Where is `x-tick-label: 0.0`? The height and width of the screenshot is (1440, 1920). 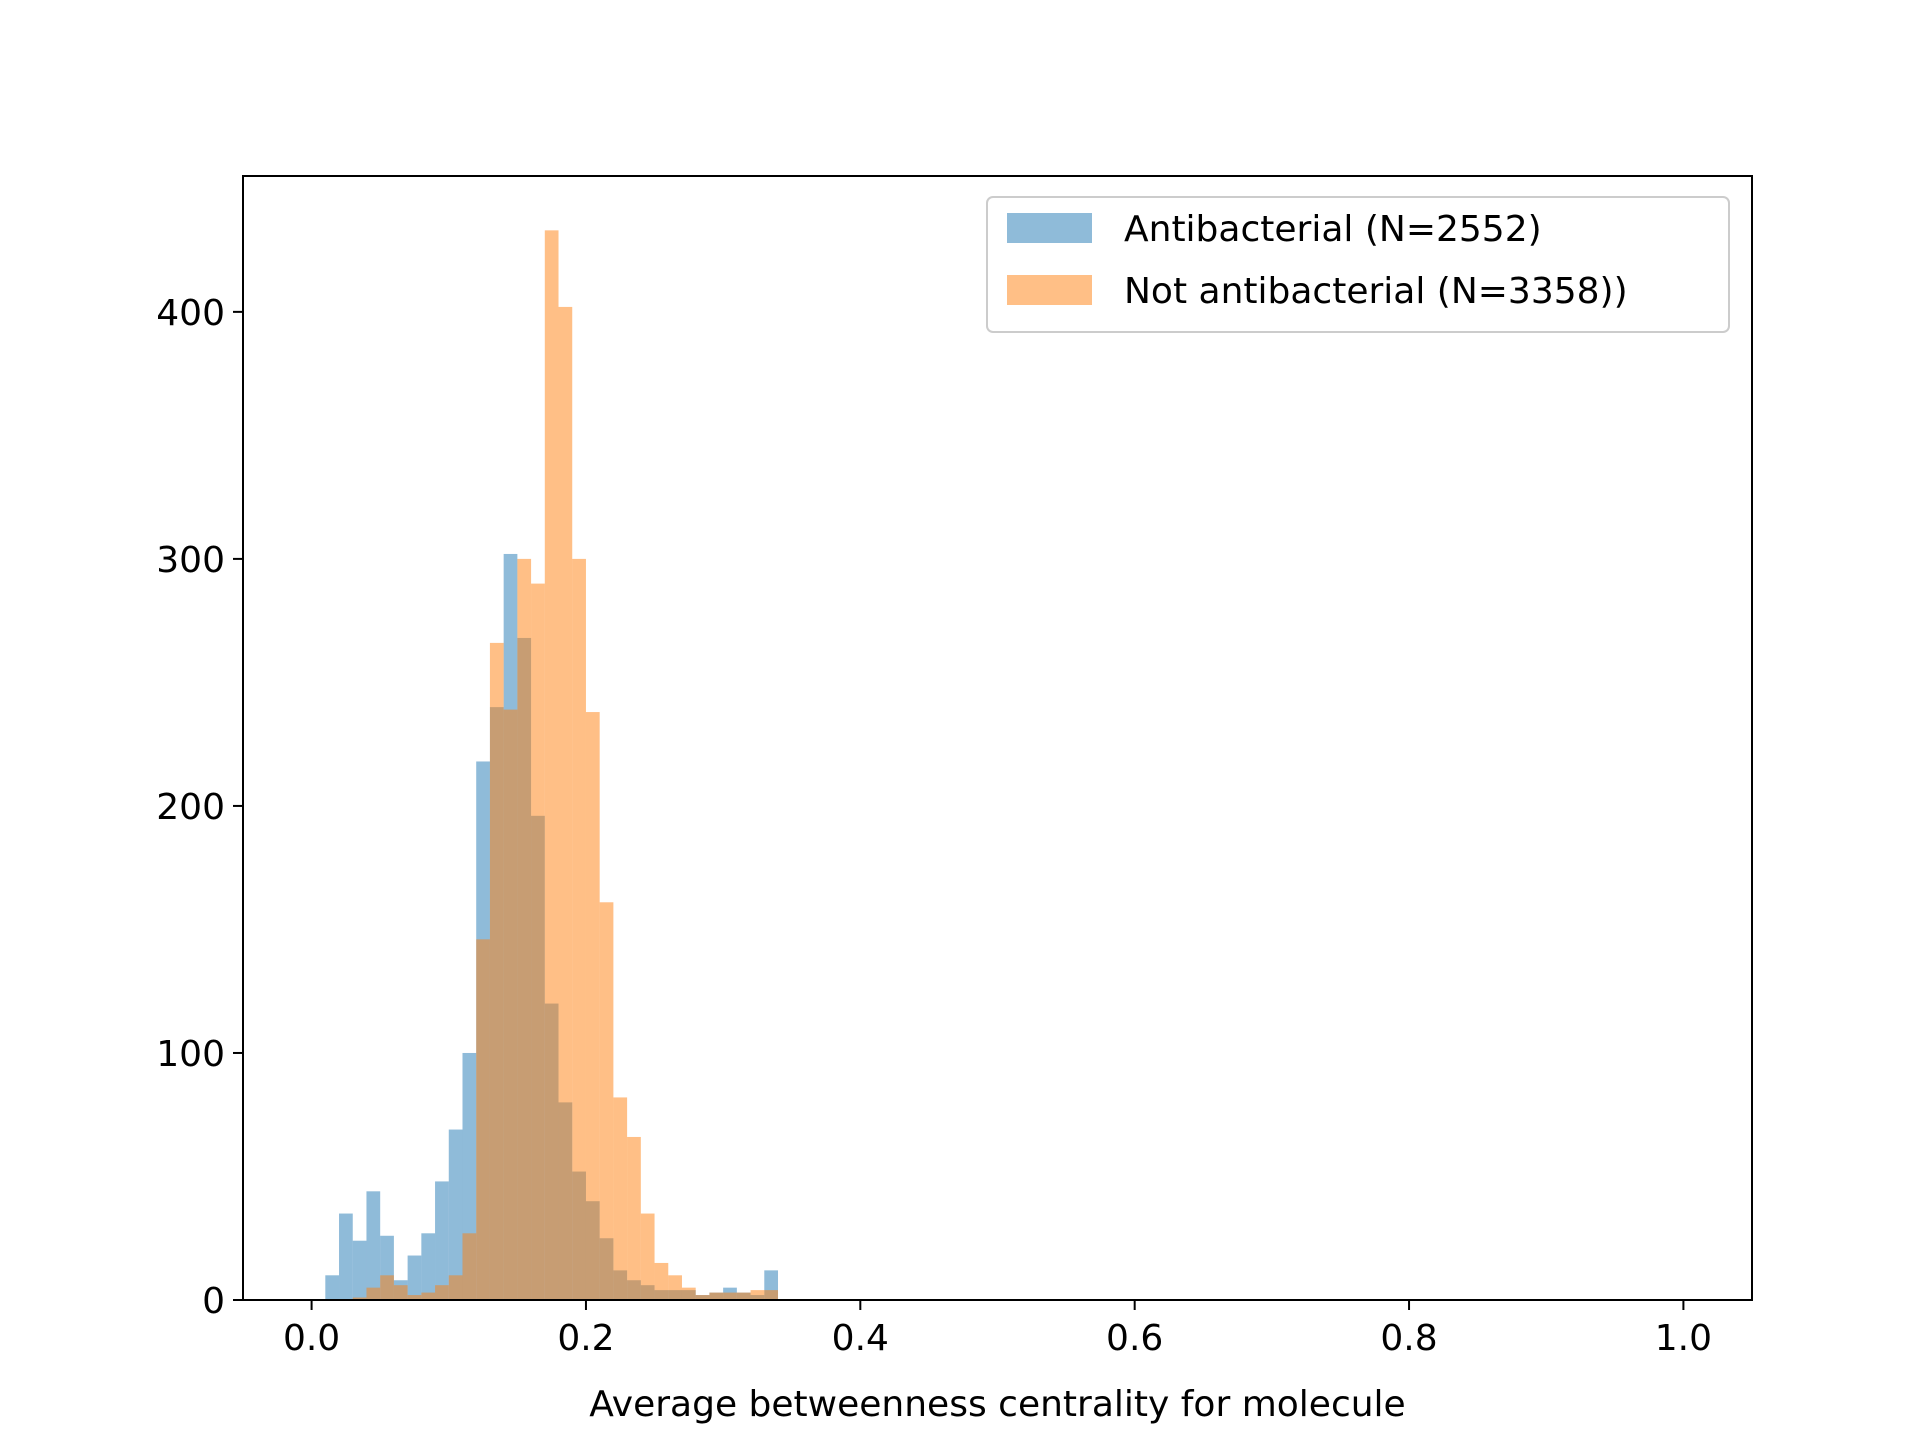
x-tick-label: 0.0 is located at coordinates (311, 1338).